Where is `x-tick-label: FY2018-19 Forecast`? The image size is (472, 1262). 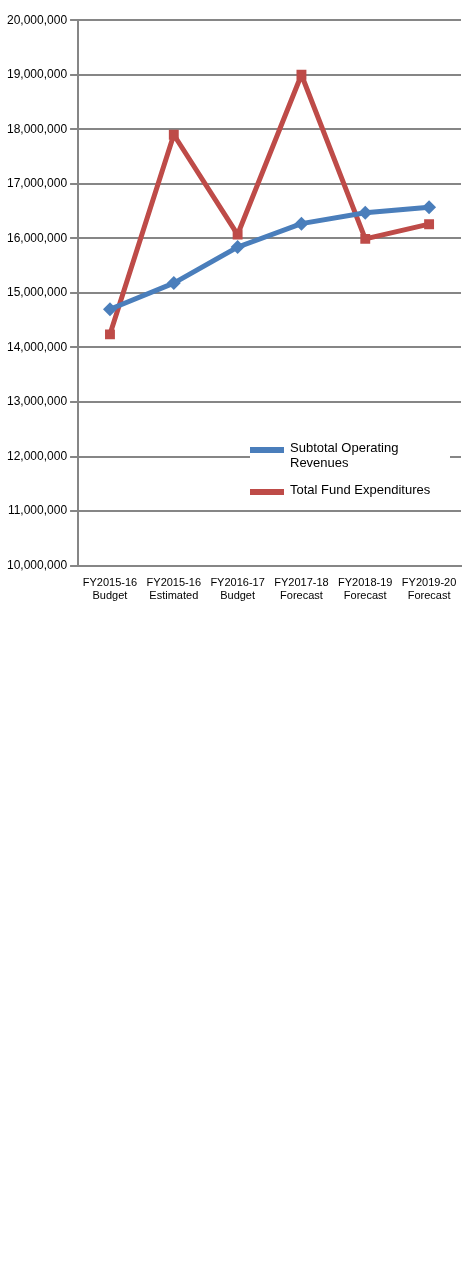 x-tick-label: FY2018-19 Forecast is located at coordinates (365, 589).